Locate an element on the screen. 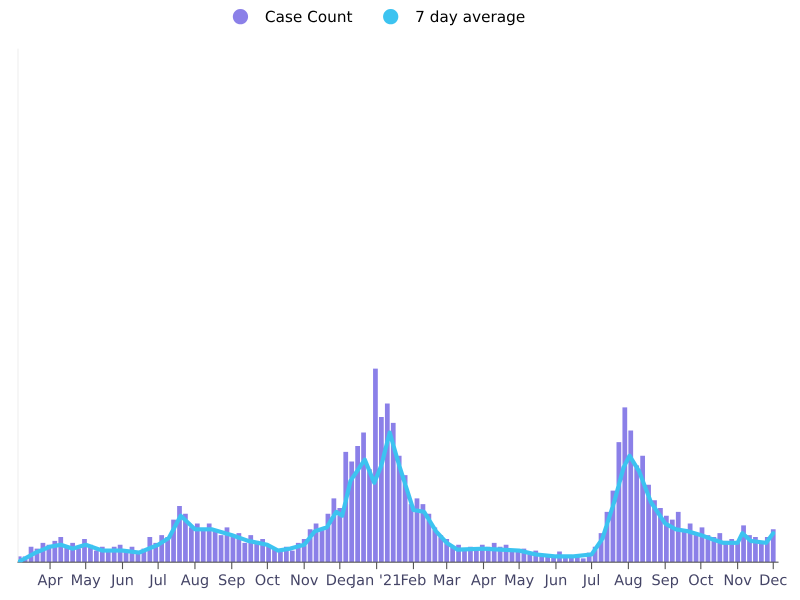  legend-label: 7 day average is located at coordinates (470, 18).